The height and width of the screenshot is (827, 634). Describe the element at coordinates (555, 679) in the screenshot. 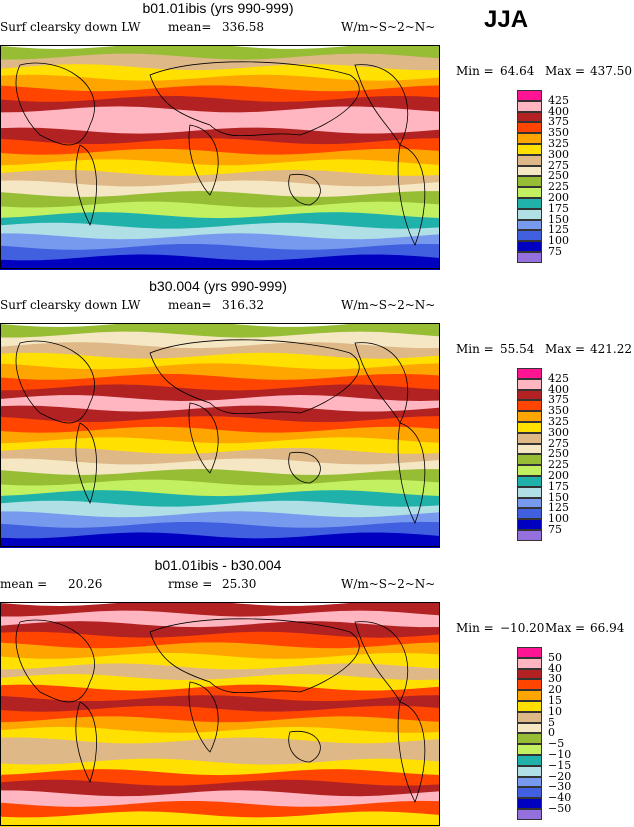

I see `colorbar-label: 30` at that location.